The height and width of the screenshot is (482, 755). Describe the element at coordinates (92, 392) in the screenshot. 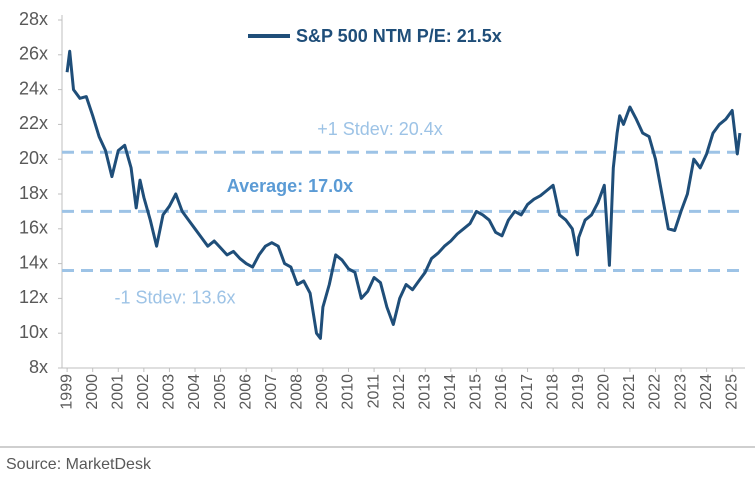

I see `x-tick-label: 2000` at that location.